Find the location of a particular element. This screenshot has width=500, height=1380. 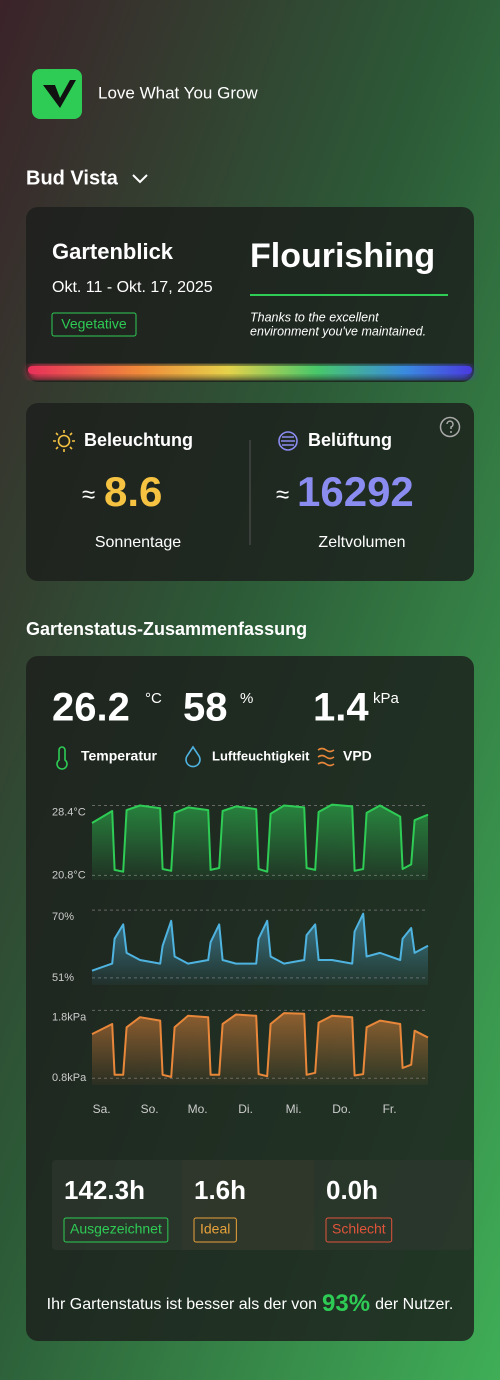

sun-icon is located at coordinates (64, 441).